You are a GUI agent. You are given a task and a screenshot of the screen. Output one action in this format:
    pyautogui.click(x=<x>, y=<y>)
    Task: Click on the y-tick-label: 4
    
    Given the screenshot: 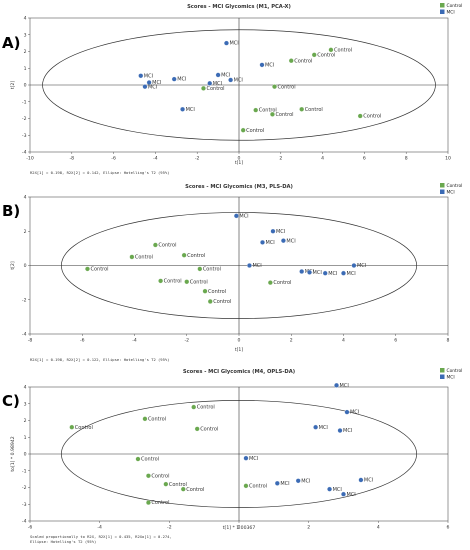 What is the action you would take?
    pyautogui.click(x=25, y=388)
    